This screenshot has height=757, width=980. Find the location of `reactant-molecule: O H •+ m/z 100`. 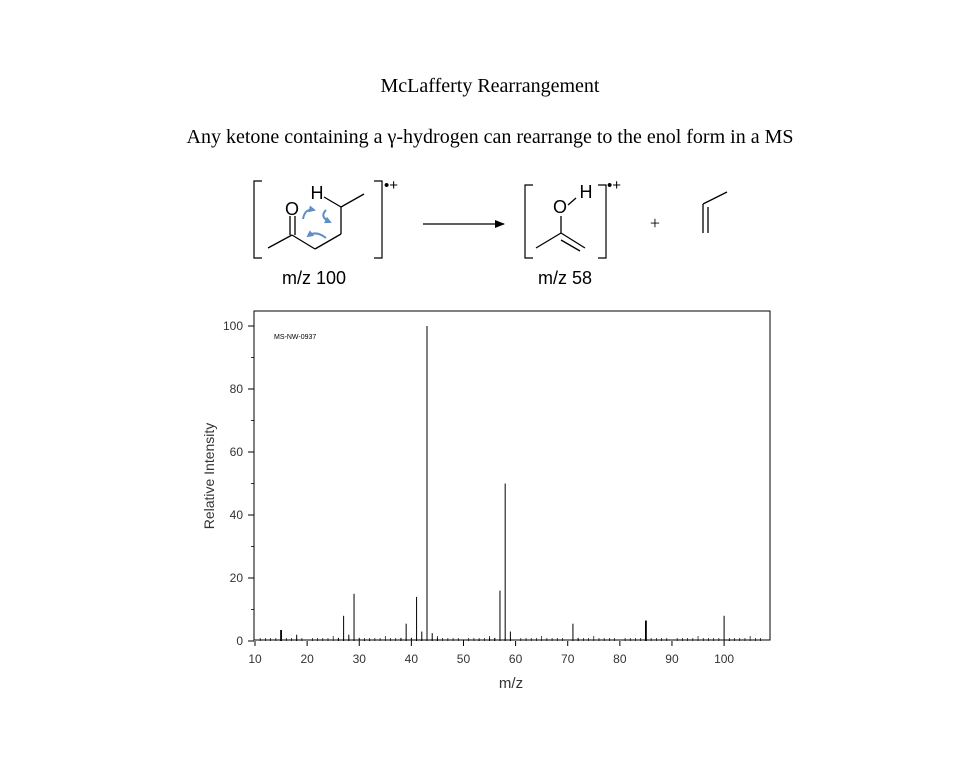

reactant-molecule: O H •+ m/z 100 is located at coordinates (325, 232).